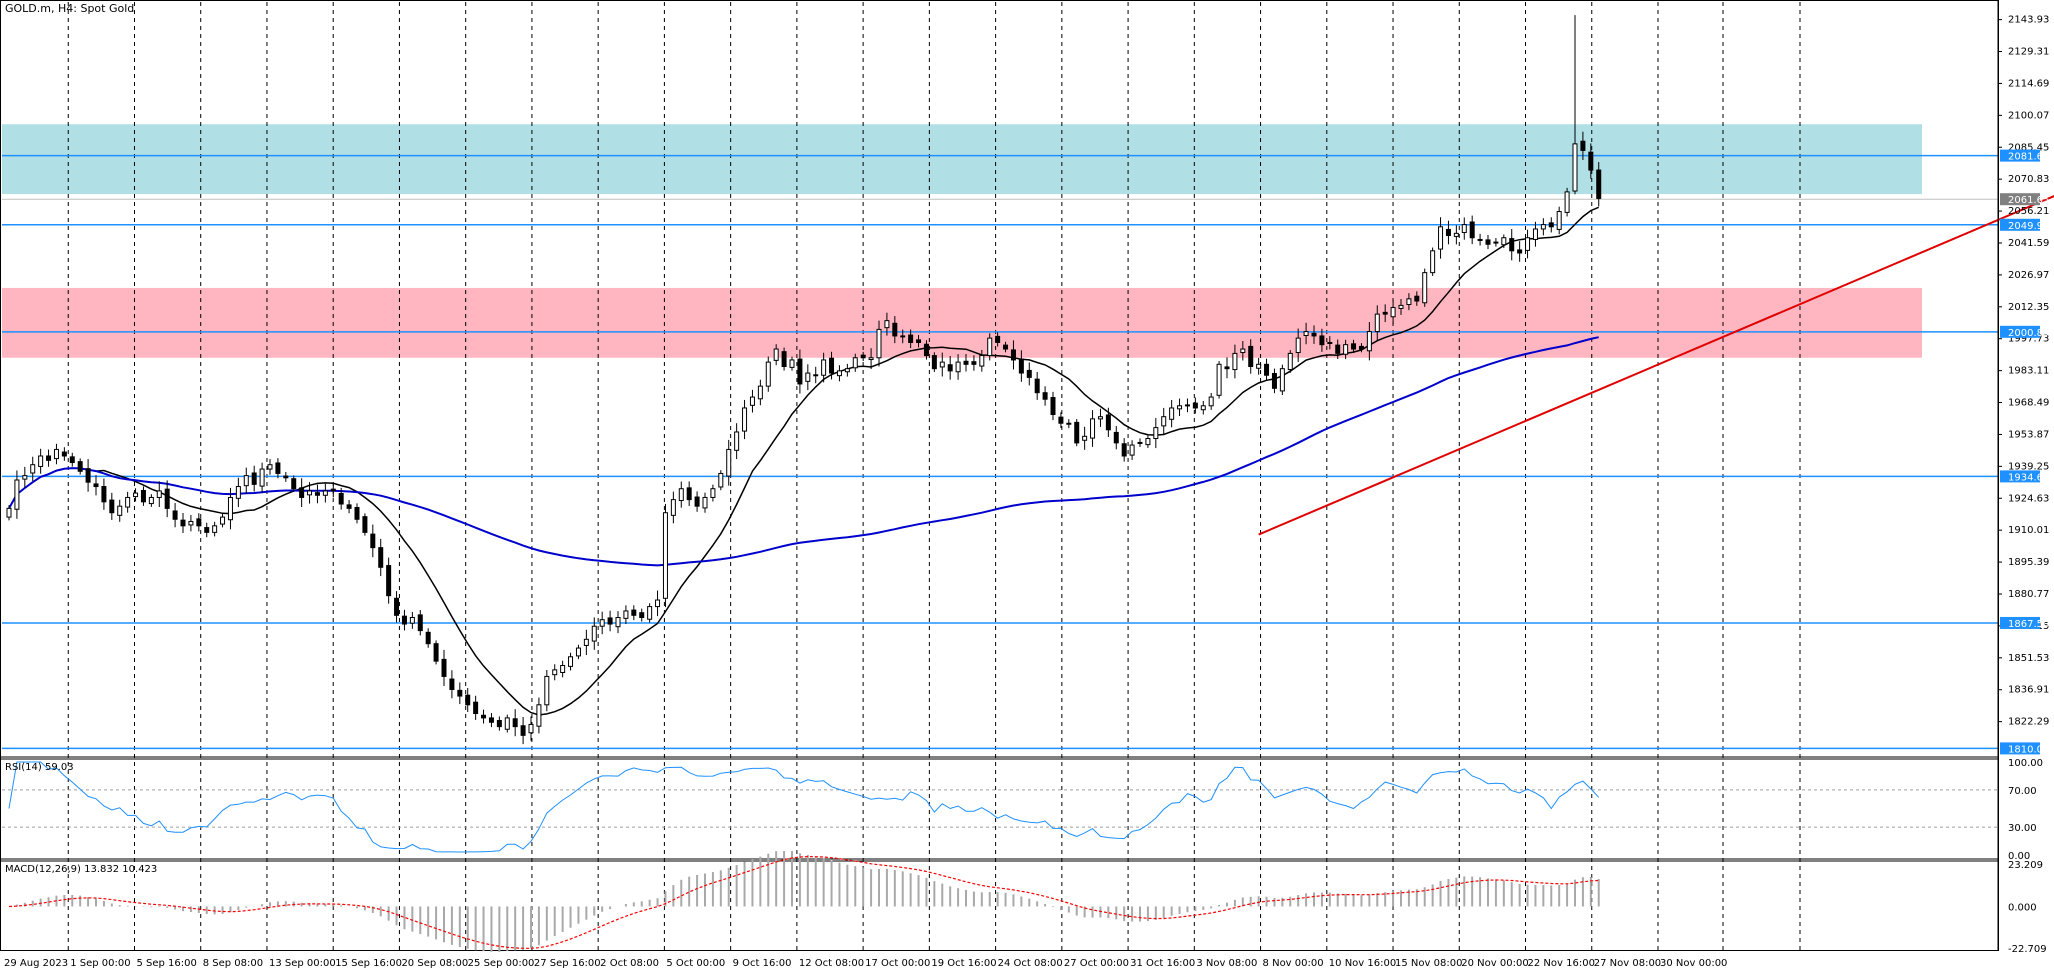 The image size is (2054, 972). Describe the element at coordinates (233, 963) in the screenshot. I see `time-label: 8 Sep 08:00` at that location.